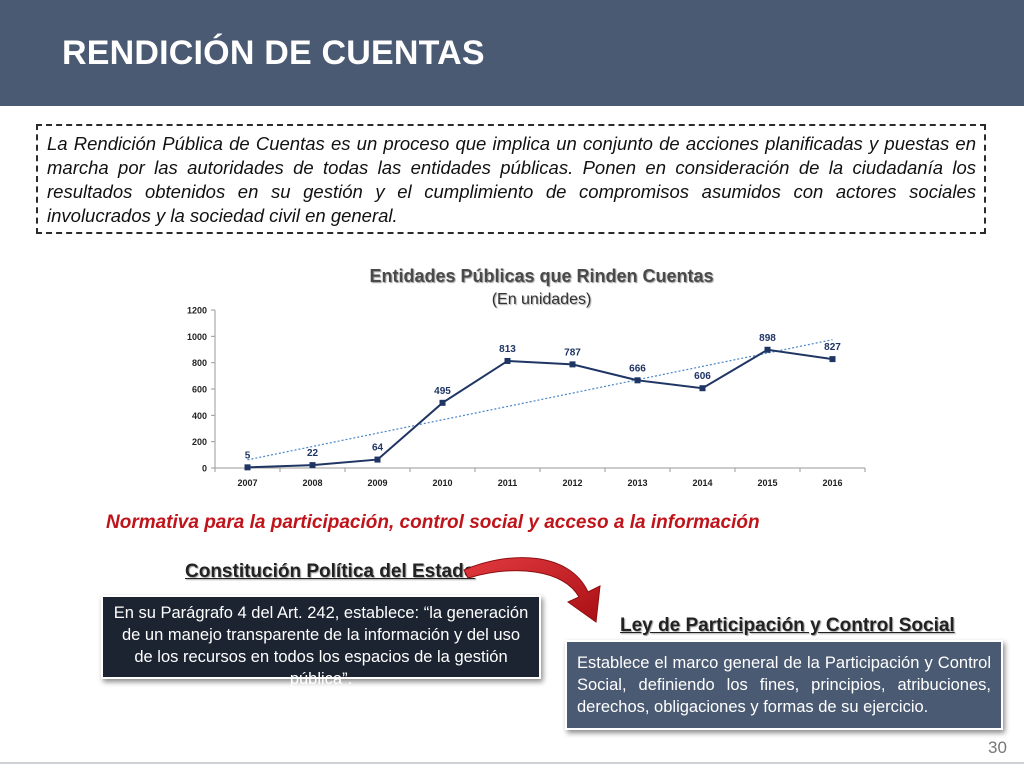  I want to click on x-tick-label: 2009, so click(377, 483).